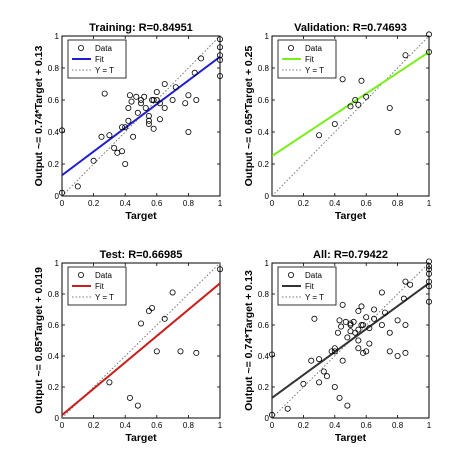 The height and width of the screenshot is (474, 474). I want to click on y-axis-label: Output ~= 0.65*Target + 0.25, so click(249, 115).